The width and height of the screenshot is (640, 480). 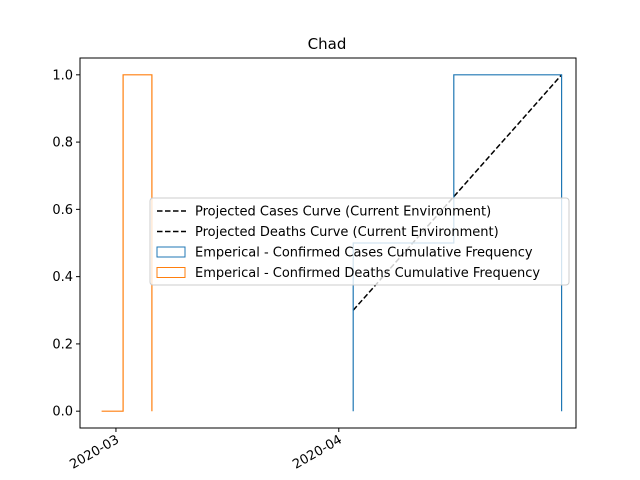 I want to click on chart-title: Chad, so click(x=327, y=44).